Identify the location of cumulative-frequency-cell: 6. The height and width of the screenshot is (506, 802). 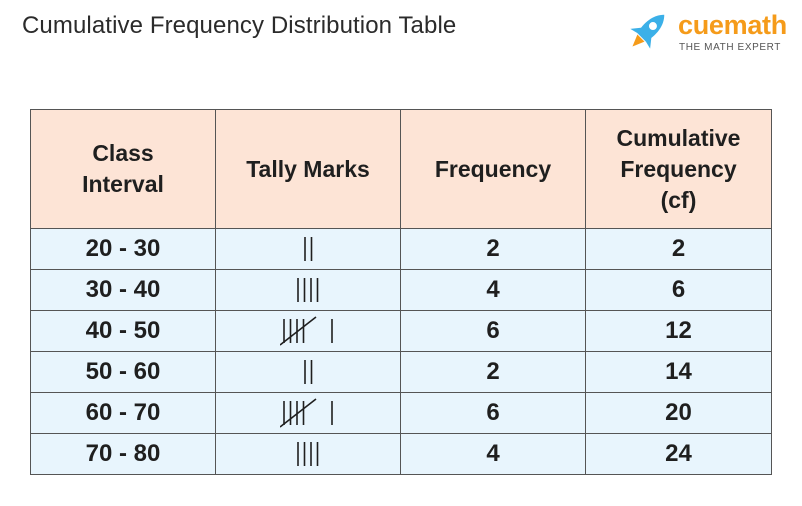
(678, 290).